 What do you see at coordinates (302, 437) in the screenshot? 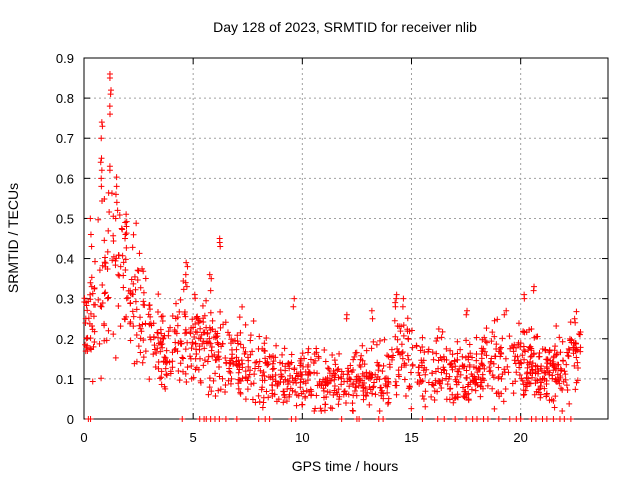
I see `x-tick-label: 10` at bounding box center [302, 437].